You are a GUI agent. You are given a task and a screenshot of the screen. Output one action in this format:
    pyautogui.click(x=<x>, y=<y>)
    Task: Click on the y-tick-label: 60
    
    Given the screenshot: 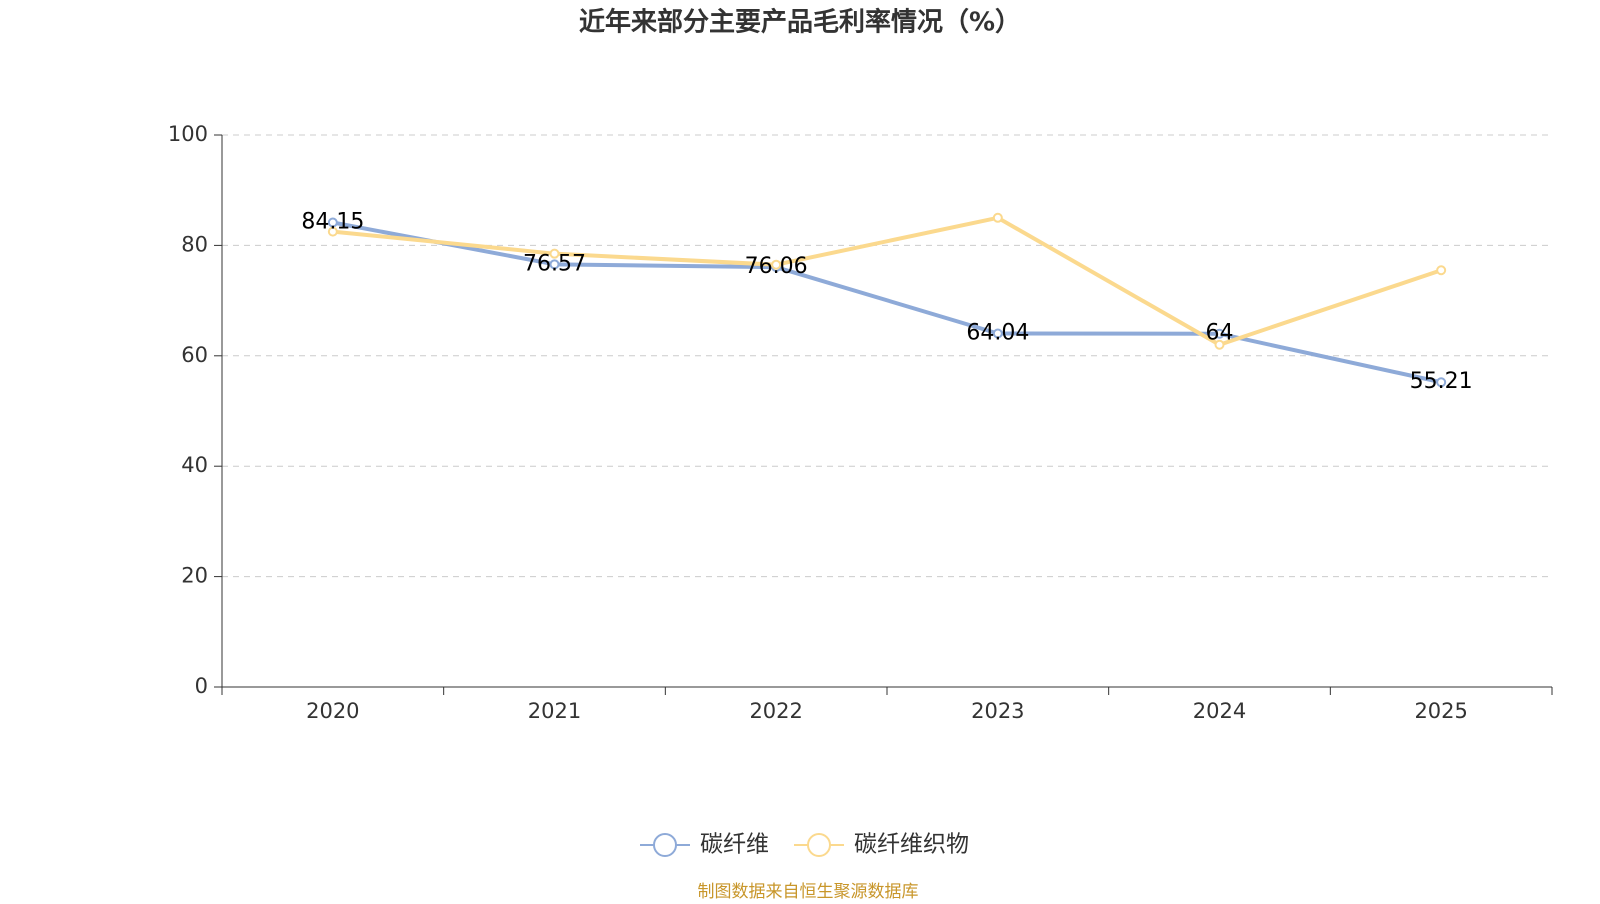 What is the action you would take?
    pyautogui.click(x=194, y=355)
    